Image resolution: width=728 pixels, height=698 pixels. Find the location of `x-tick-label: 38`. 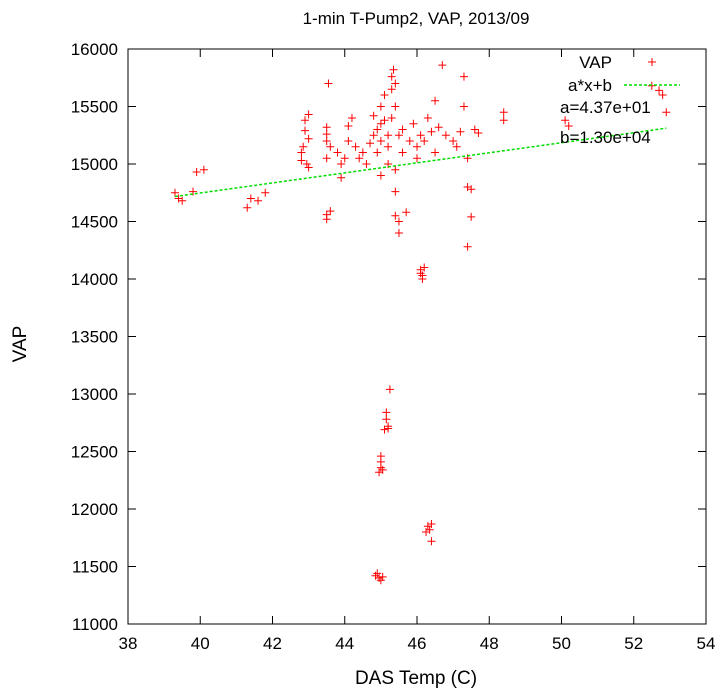

x-tick-label: 38 is located at coordinates (128, 643).